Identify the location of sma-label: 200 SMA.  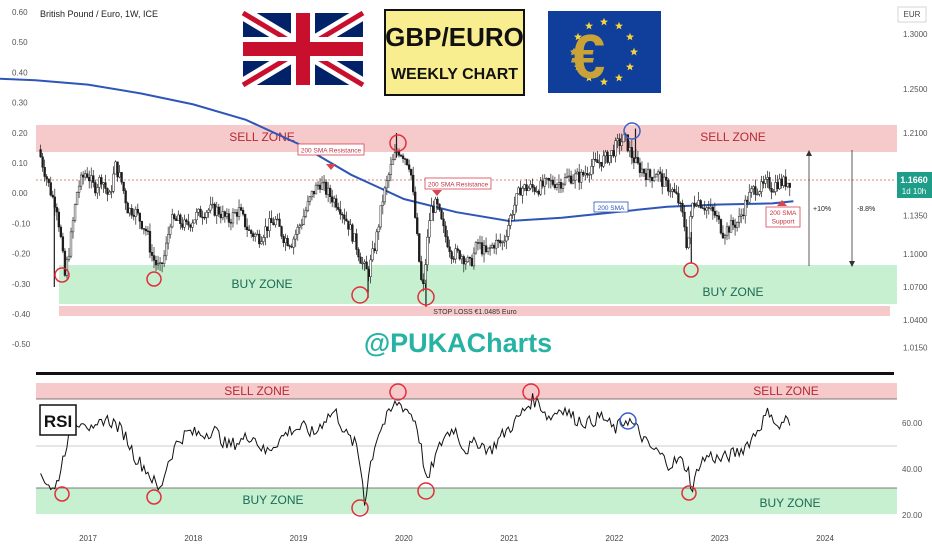
(611, 208).